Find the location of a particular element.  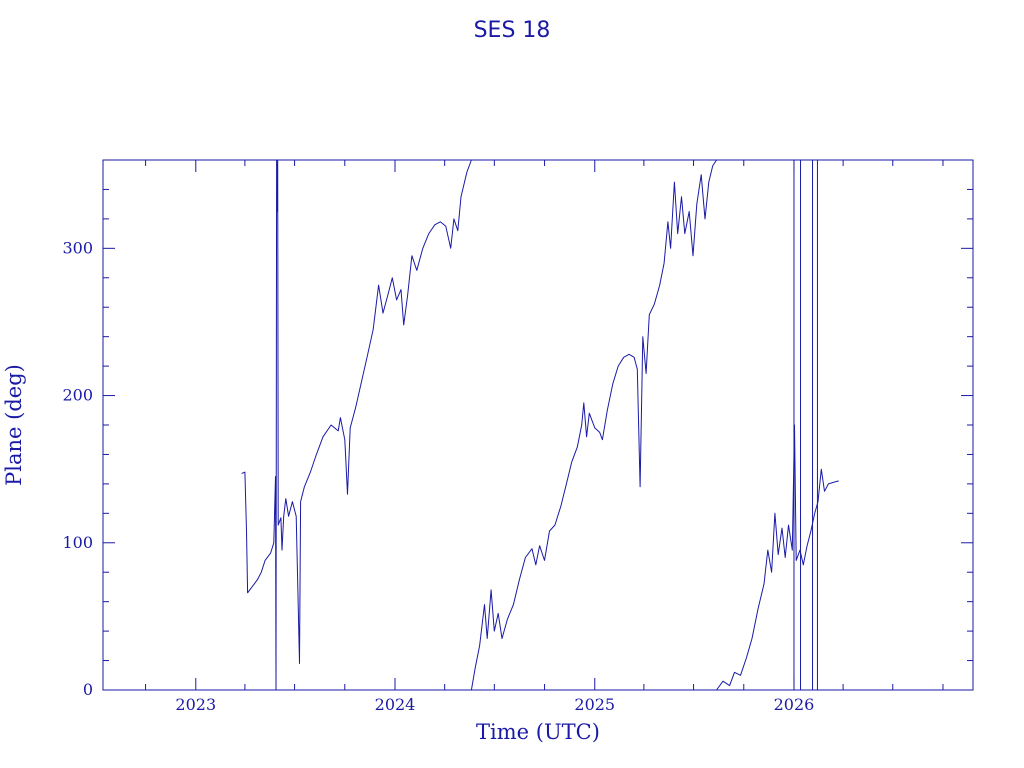

x-tick-label: 2024 is located at coordinates (395, 704).